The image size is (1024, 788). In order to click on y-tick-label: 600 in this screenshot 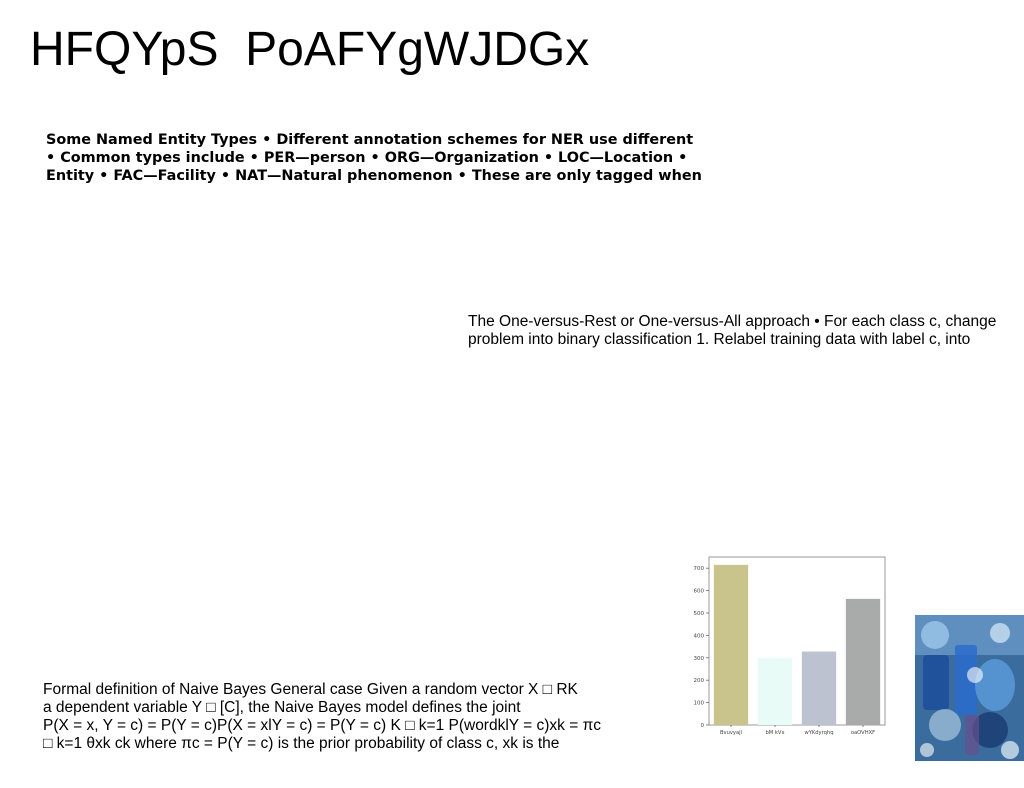, I will do `click(699, 592)`.